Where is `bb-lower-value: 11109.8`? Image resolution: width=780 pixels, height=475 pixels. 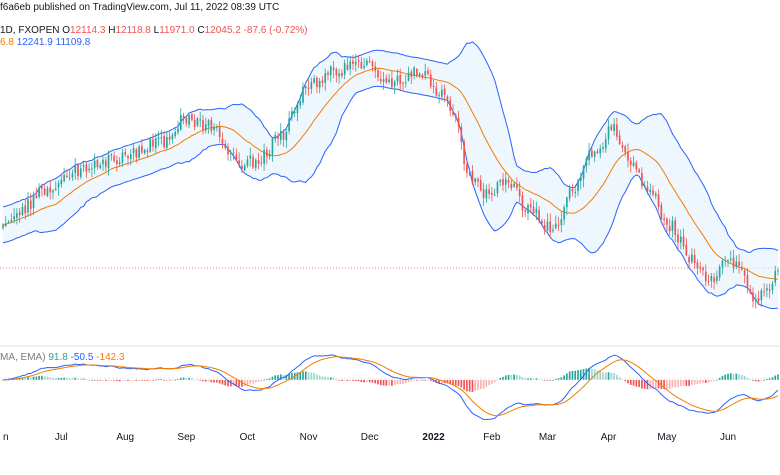 bb-lower-value: 11109.8 is located at coordinates (73, 42).